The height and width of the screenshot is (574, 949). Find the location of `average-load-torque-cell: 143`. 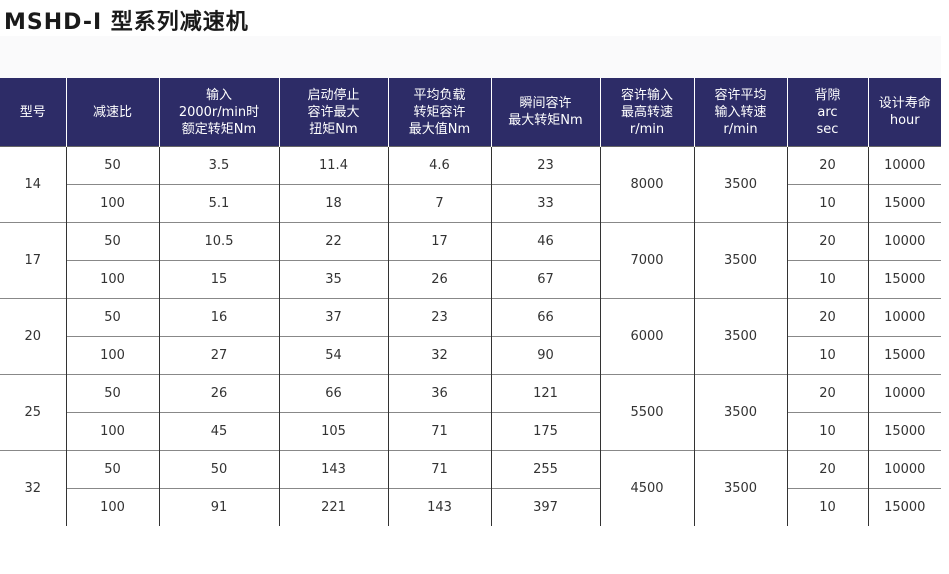

average-load-torque-cell: 143 is located at coordinates (439, 507).